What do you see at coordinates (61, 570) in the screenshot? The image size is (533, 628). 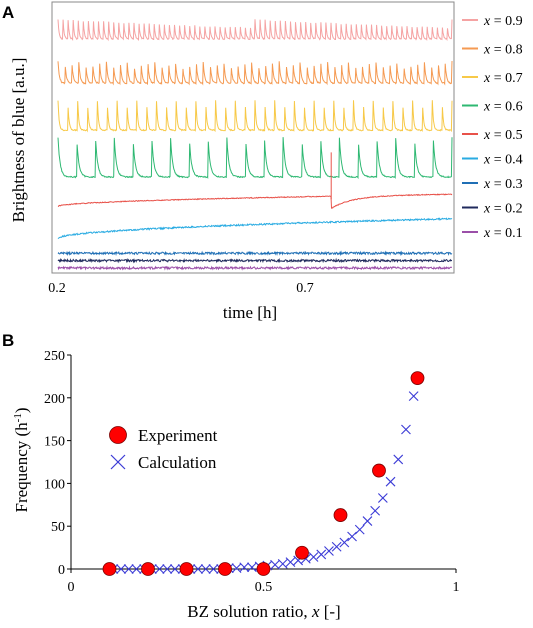 I see `panel-b-ytick-label: 0` at bounding box center [61, 570].